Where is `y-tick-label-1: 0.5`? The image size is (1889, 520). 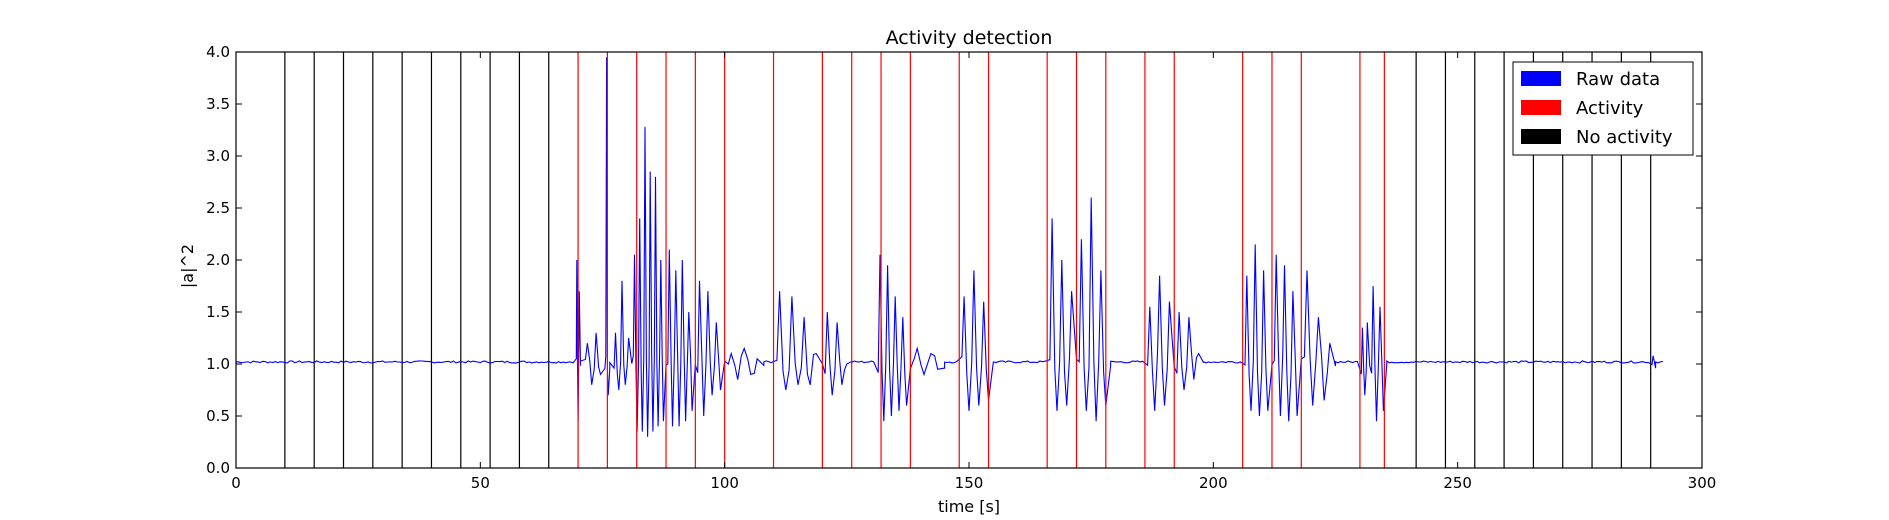 y-tick-label-1: 0.5 is located at coordinates (218, 416).